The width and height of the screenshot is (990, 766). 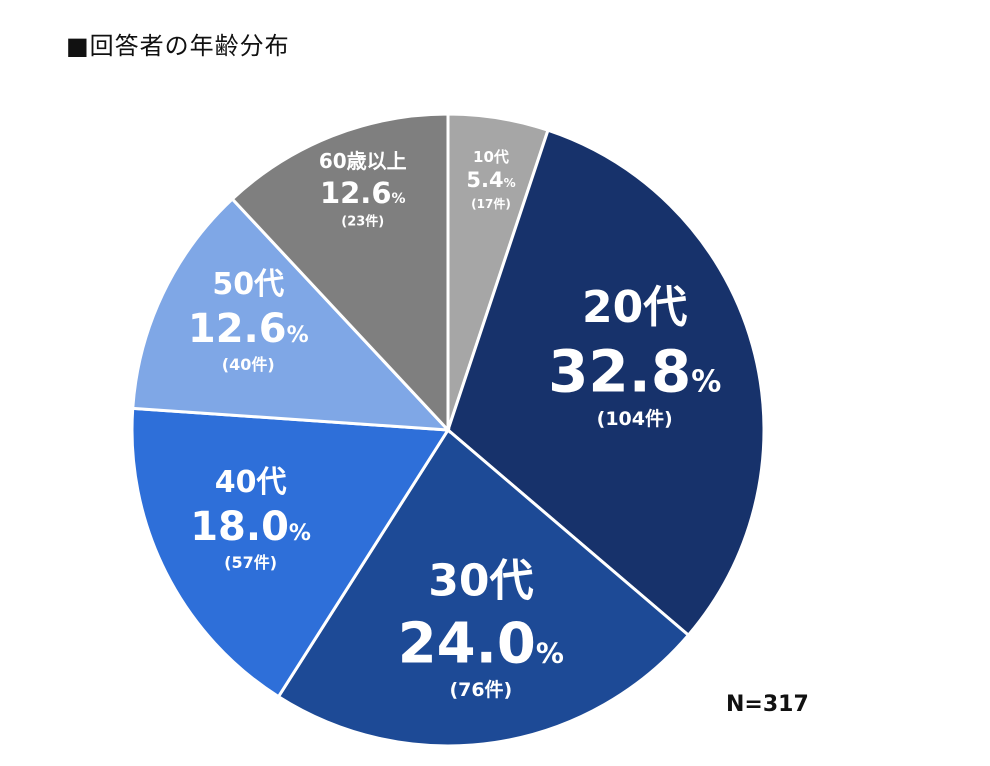 What do you see at coordinates (635, 418) in the screenshot?
I see `slice-count-label: (104件)` at bounding box center [635, 418].